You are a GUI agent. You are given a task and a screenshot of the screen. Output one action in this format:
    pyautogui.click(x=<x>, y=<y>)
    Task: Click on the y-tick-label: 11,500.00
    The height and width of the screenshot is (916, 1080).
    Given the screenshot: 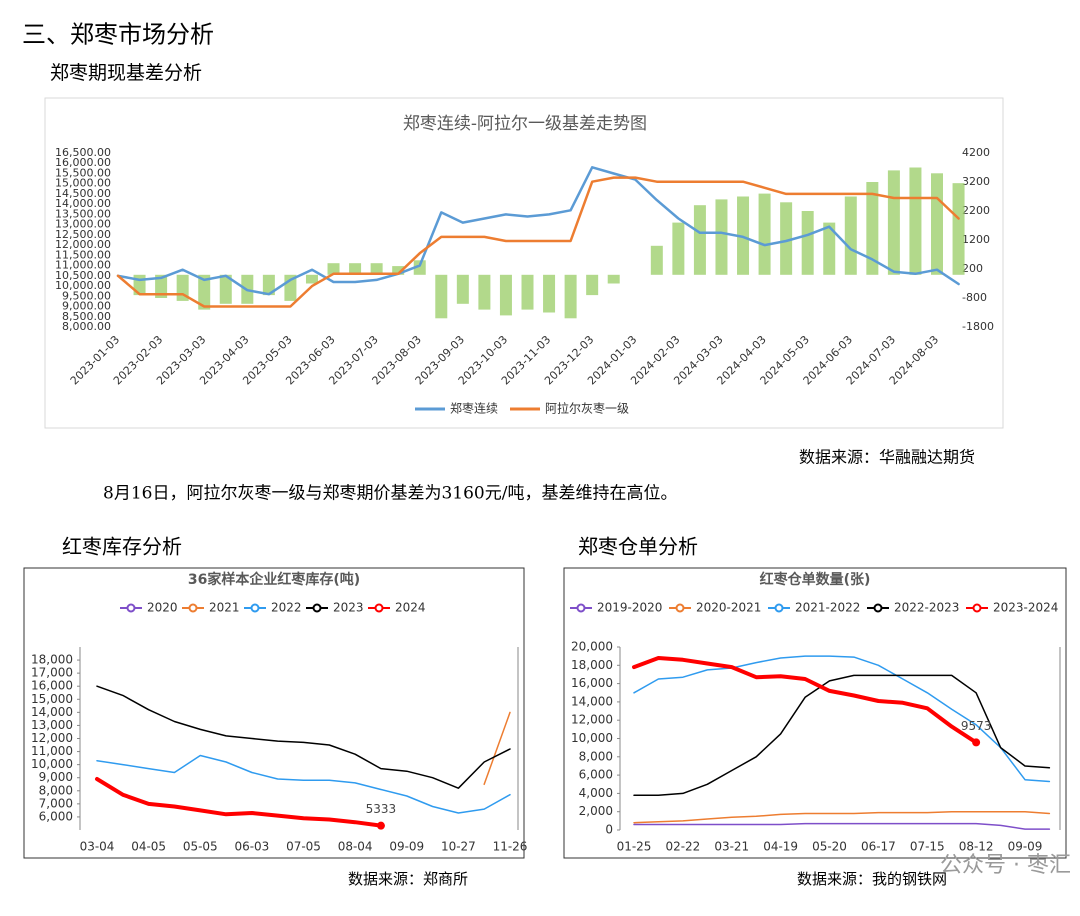 What is the action you would take?
    pyautogui.click(x=83, y=254)
    